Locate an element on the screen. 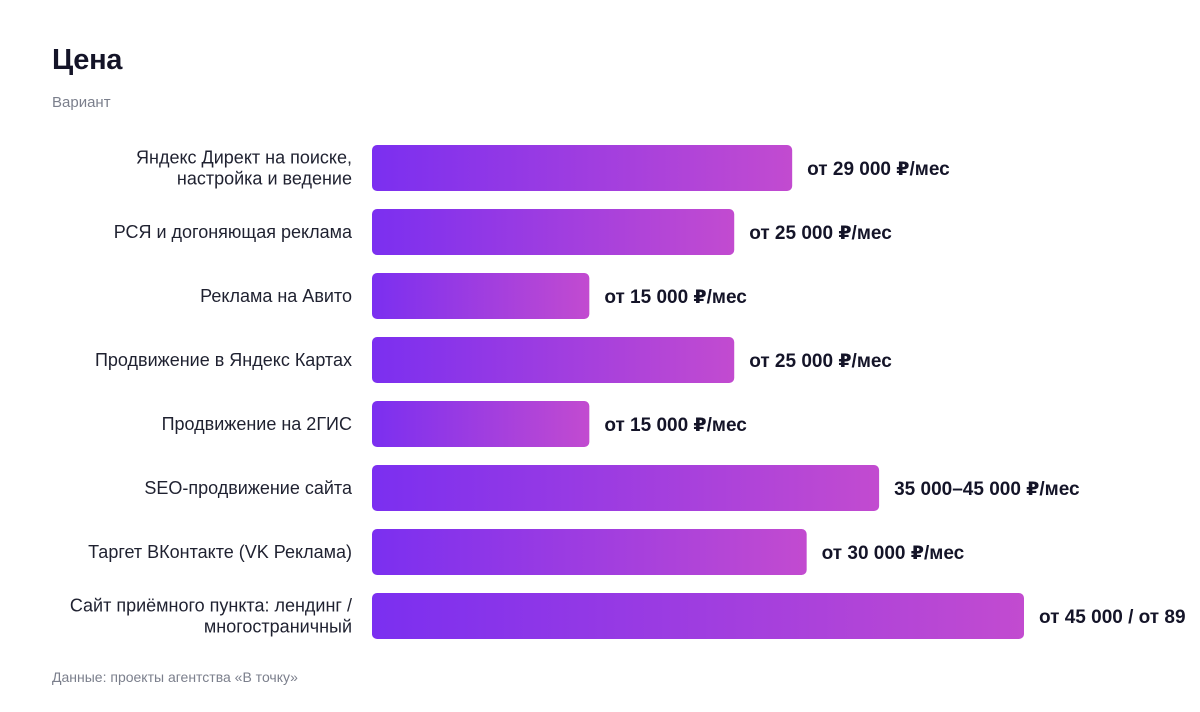  category-label-6: Таргет ВКонтакте (VK Реклама) is located at coordinates (220, 552).